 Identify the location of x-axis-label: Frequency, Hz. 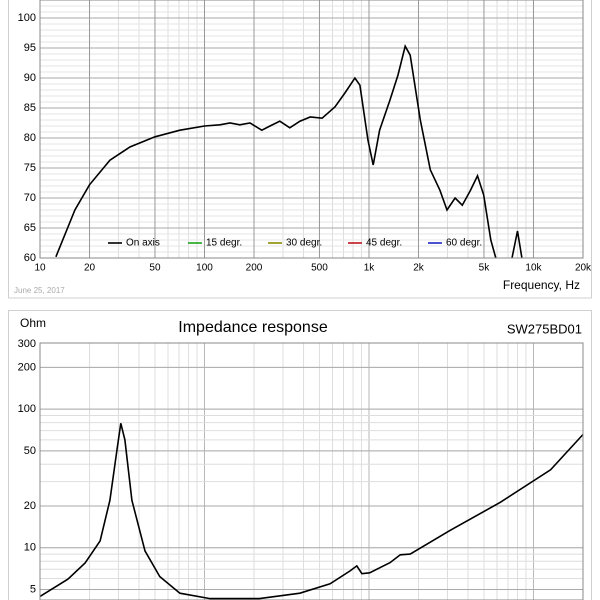
(541, 285).